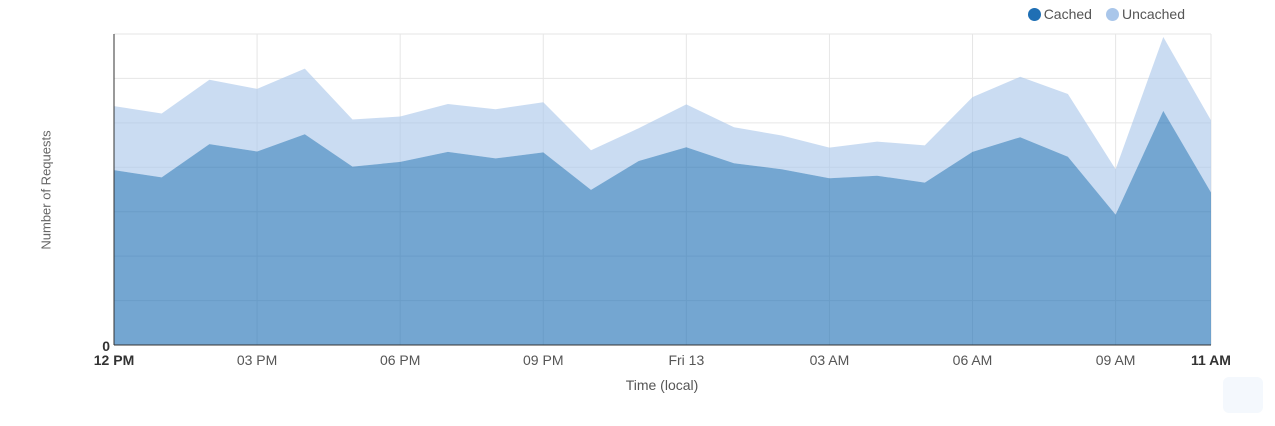 Image resolution: width=1275 pixels, height=426 pixels. What do you see at coordinates (686, 360) in the screenshot?
I see `x-tick-label: Fri 13` at bounding box center [686, 360].